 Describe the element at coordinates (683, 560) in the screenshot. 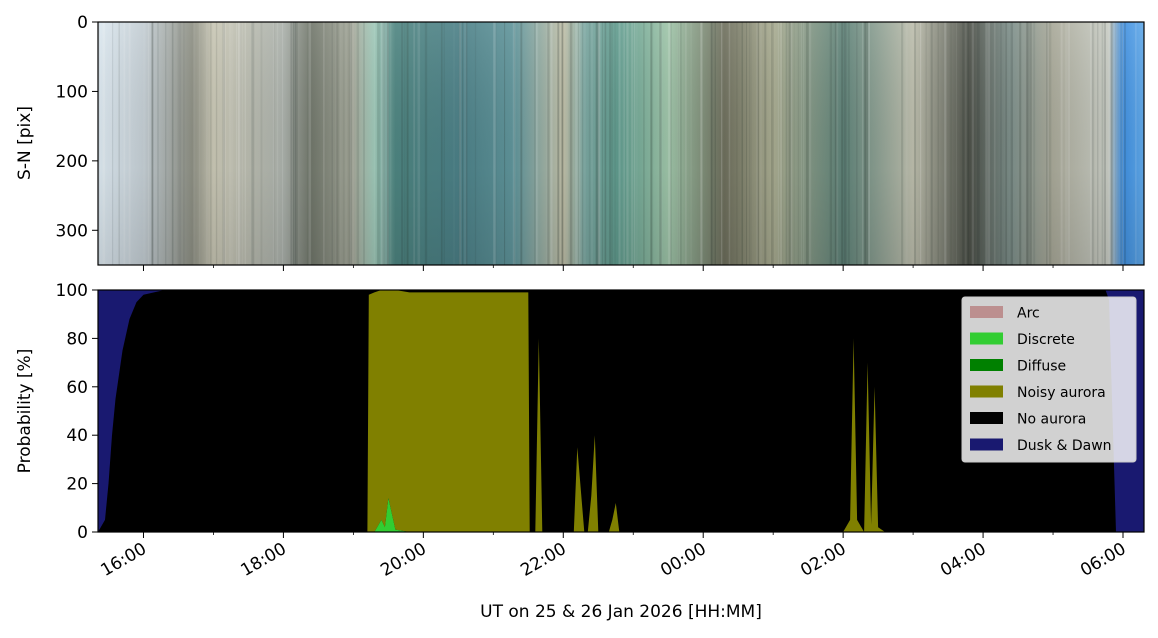

I see `probability-x-tick-label: 00:00` at that location.